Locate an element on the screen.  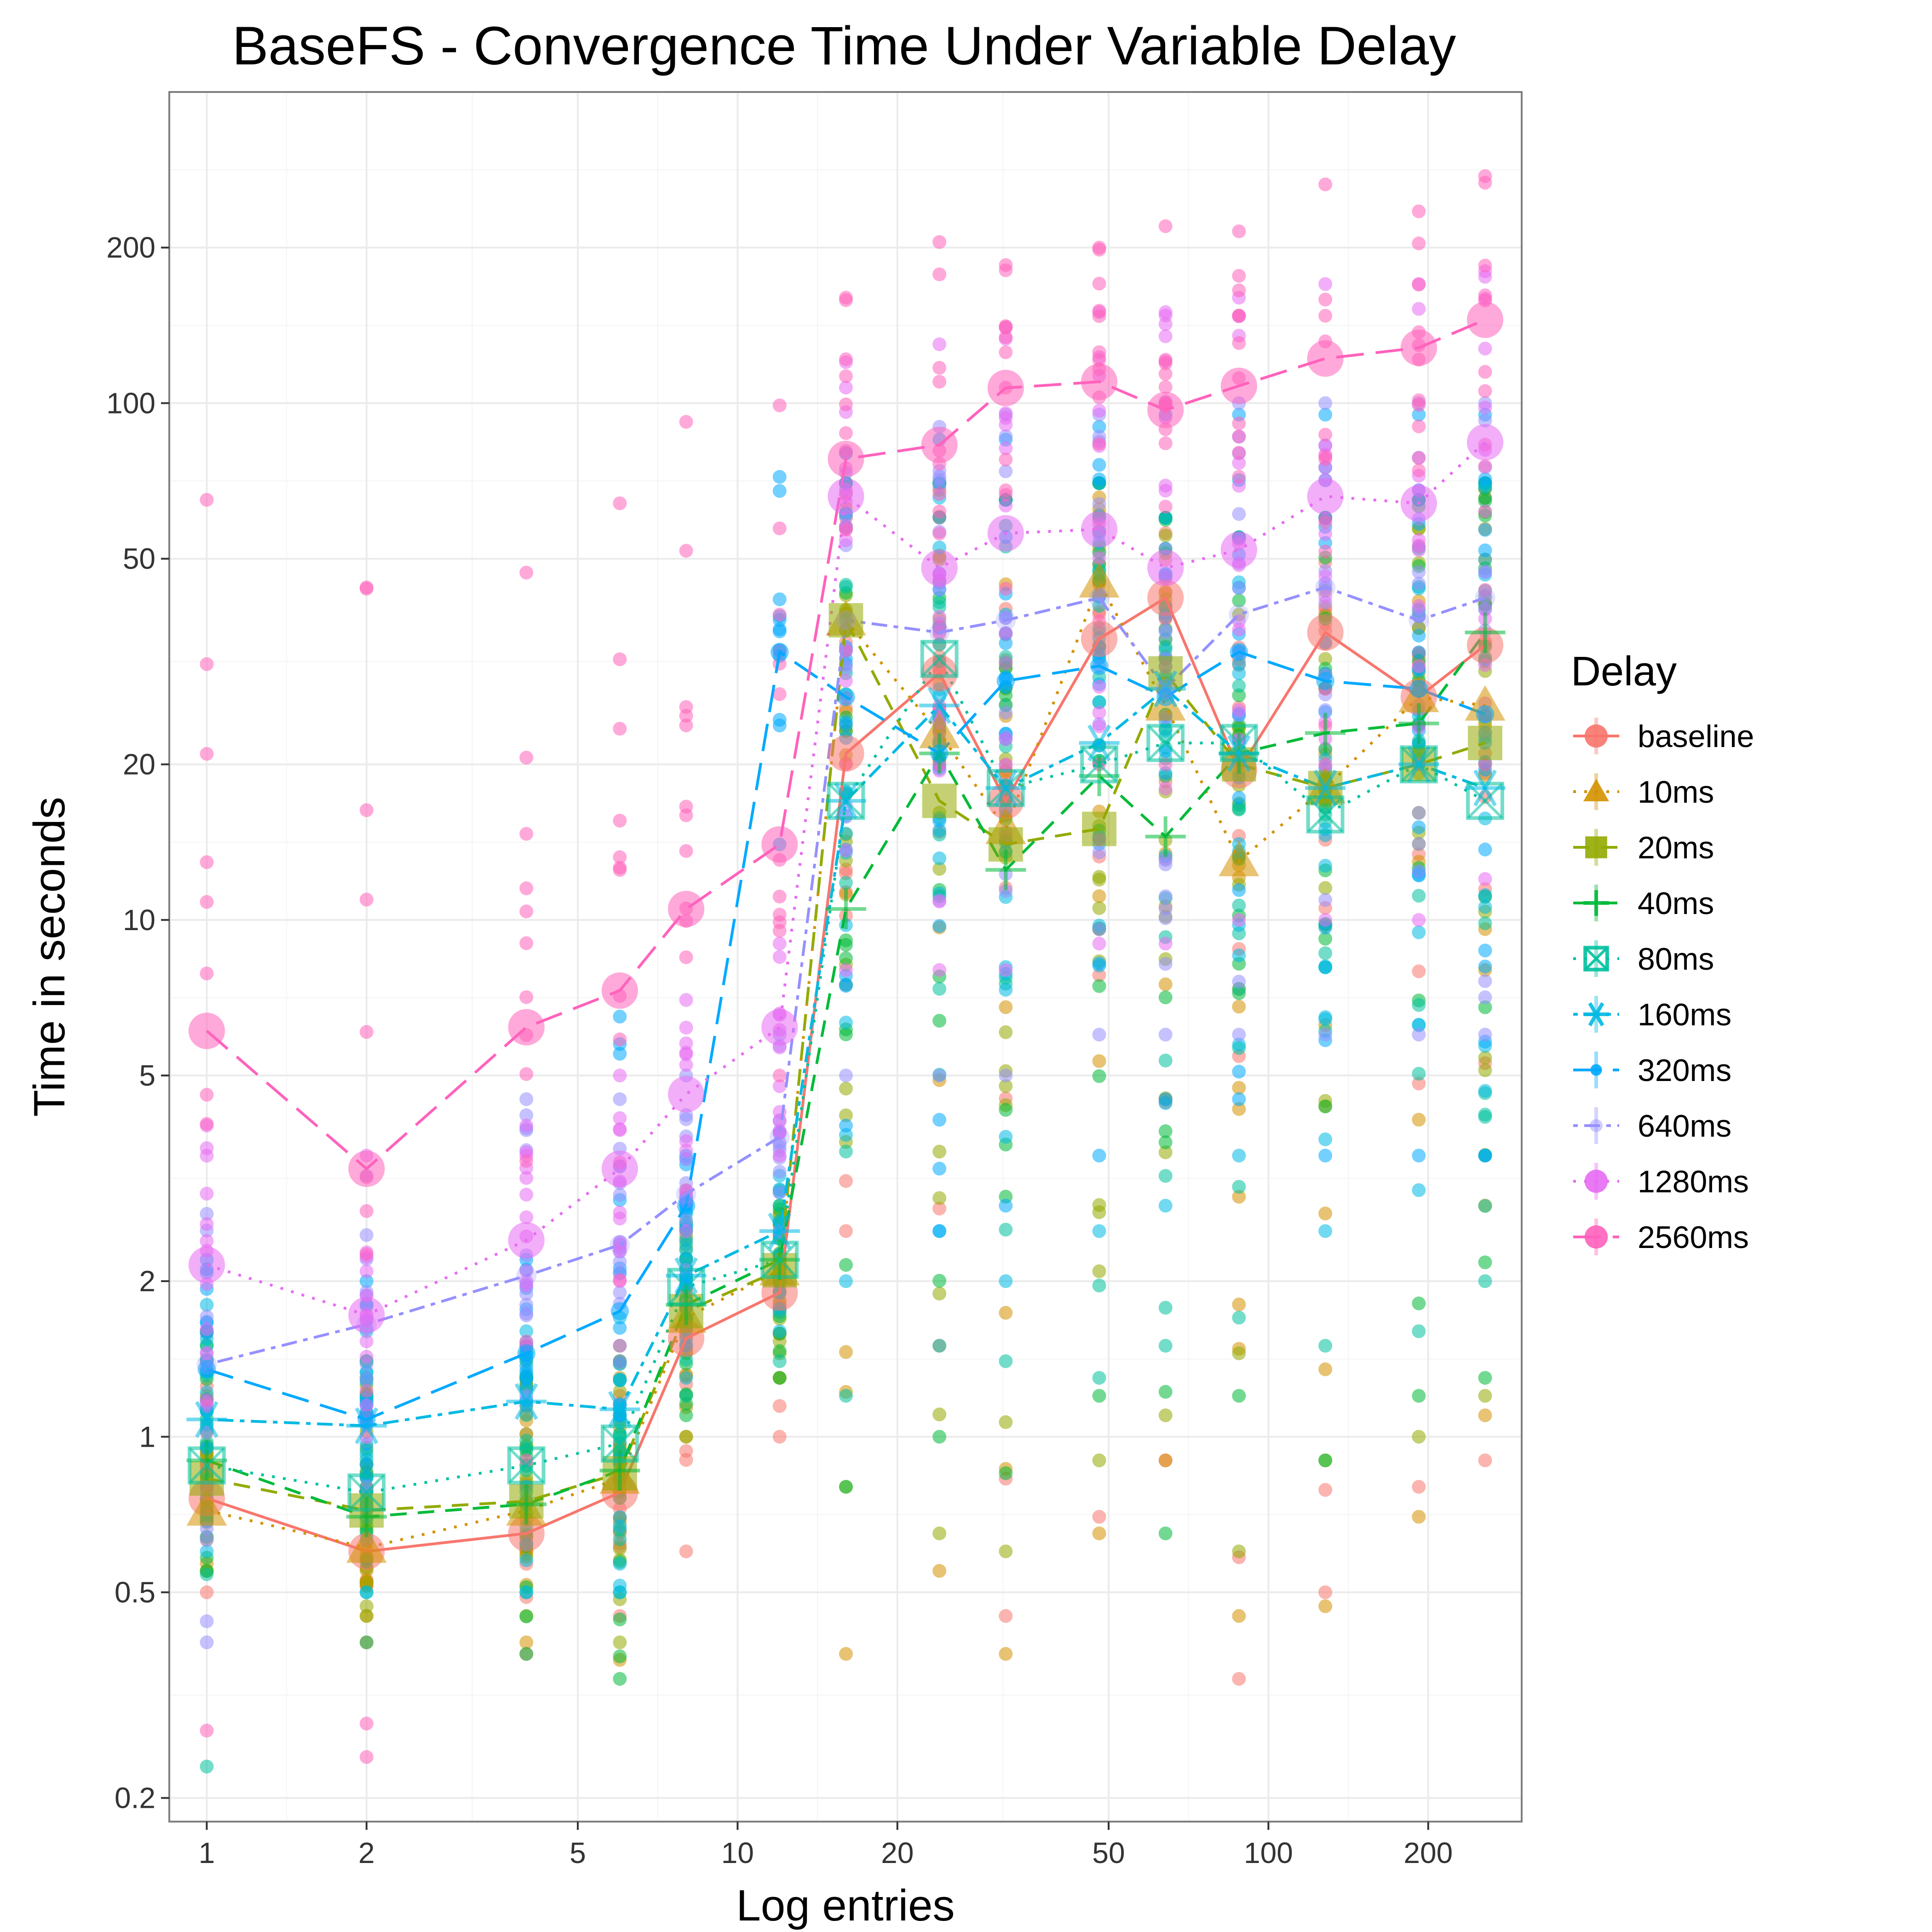
x-axis: 1 2 5 10 20 50 100 200 is located at coordinates (826, 1845).